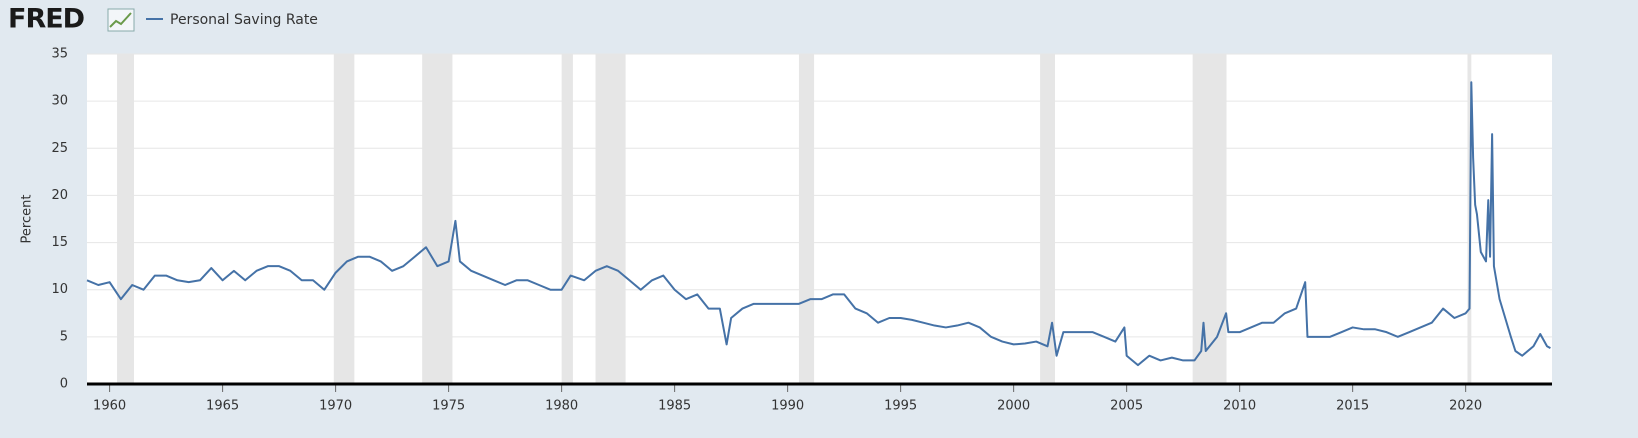 The height and width of the screenshot is (438, 1638). I want to click on x-tick-label: 2010, so click(1239, 406).